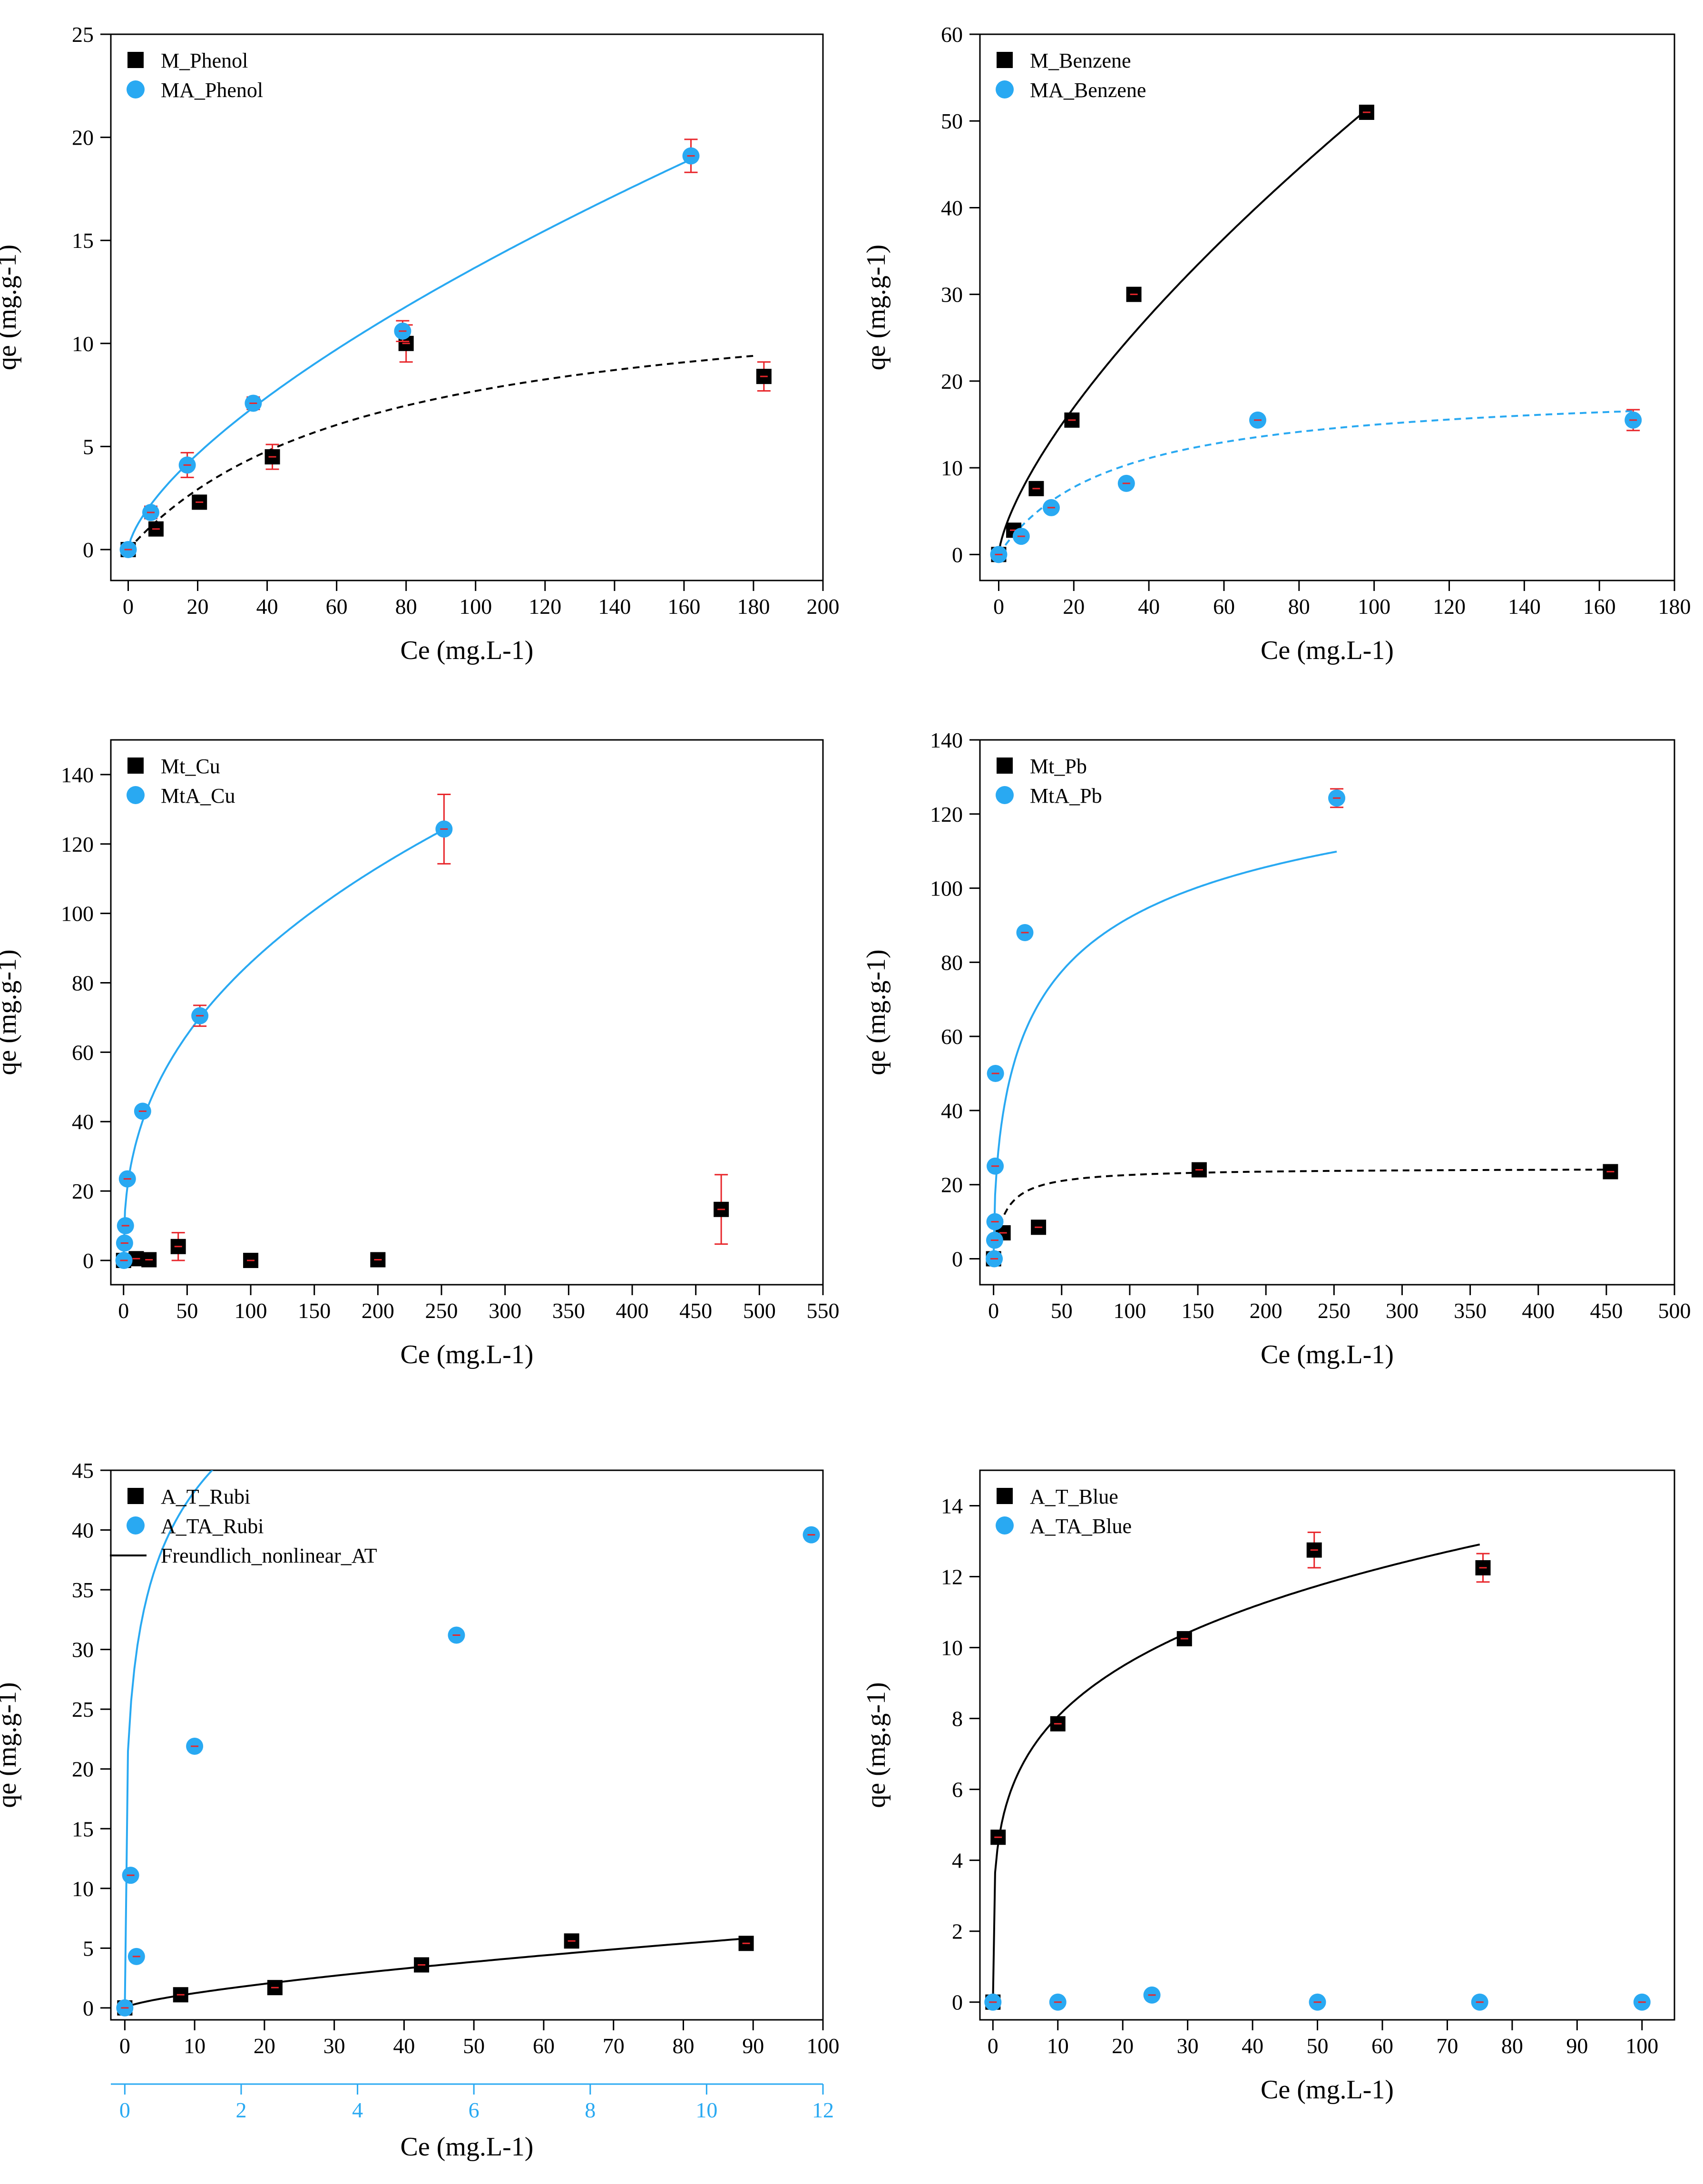  Describe the element at coordinates (957, 1790) in the screenshot. I see `y-tick-label: 6` at that location.